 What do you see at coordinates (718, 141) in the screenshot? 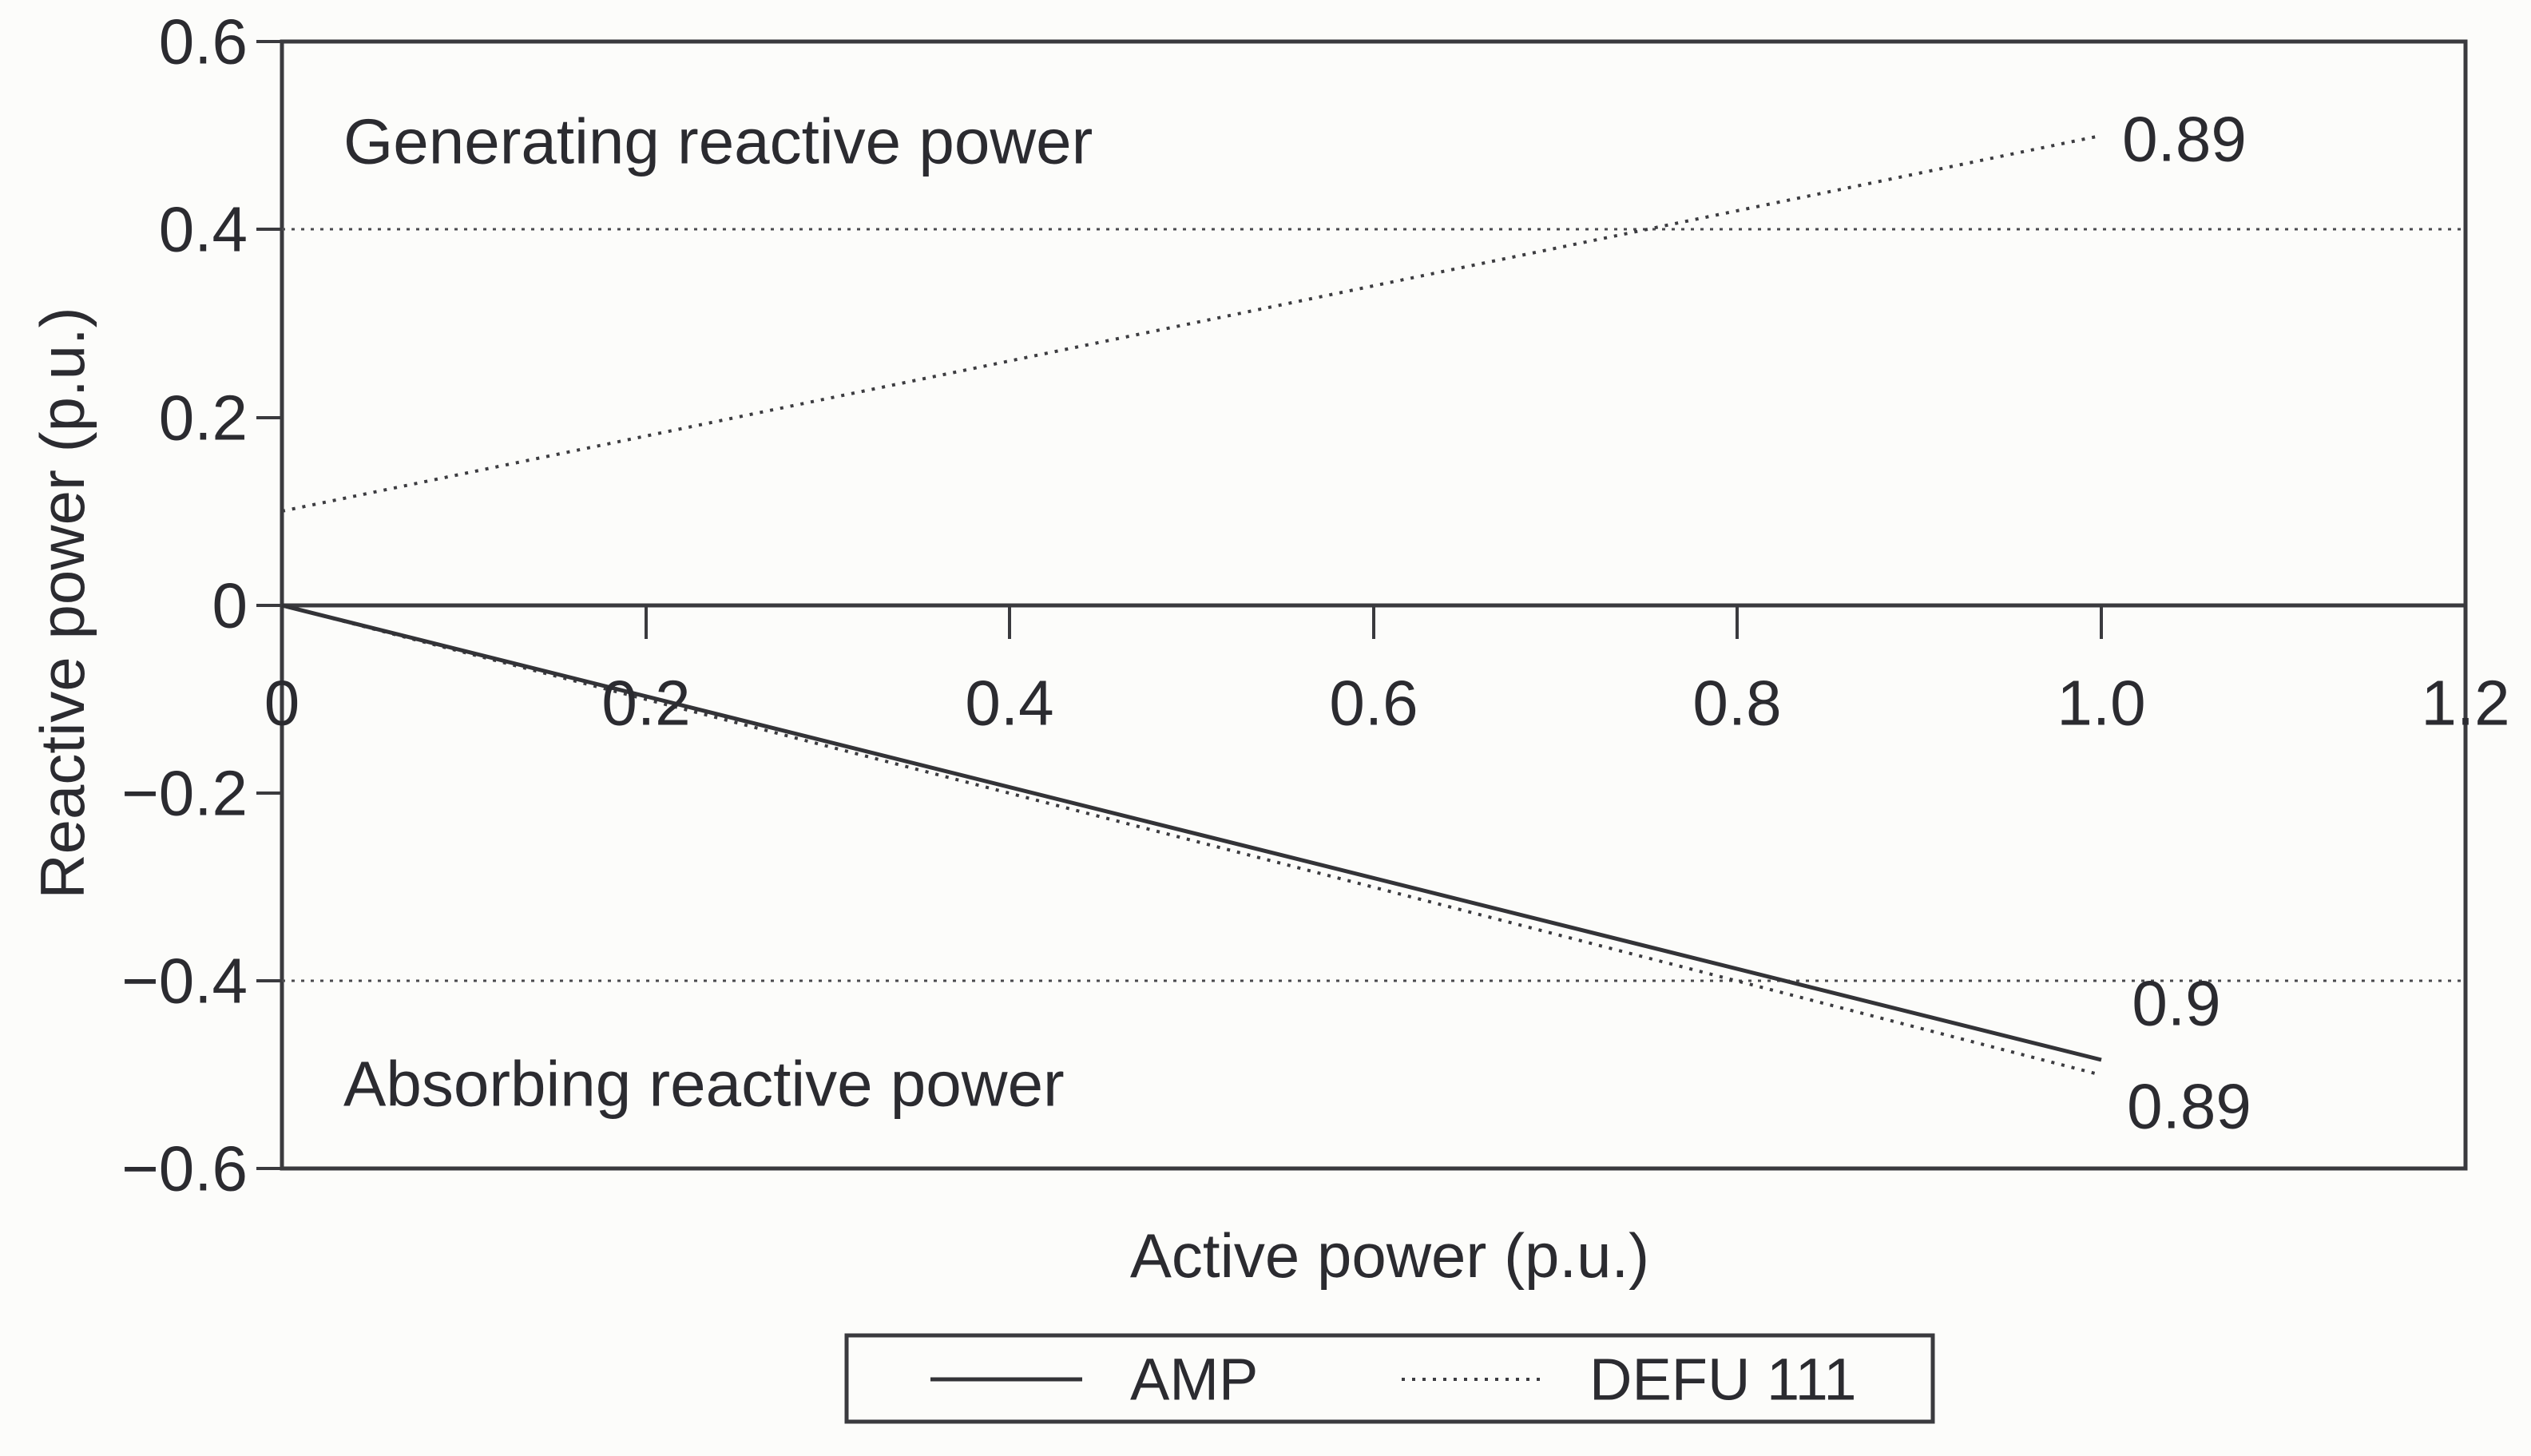
I see `region-label-generating: Generating reactive power` at bounding box center [718, 141].